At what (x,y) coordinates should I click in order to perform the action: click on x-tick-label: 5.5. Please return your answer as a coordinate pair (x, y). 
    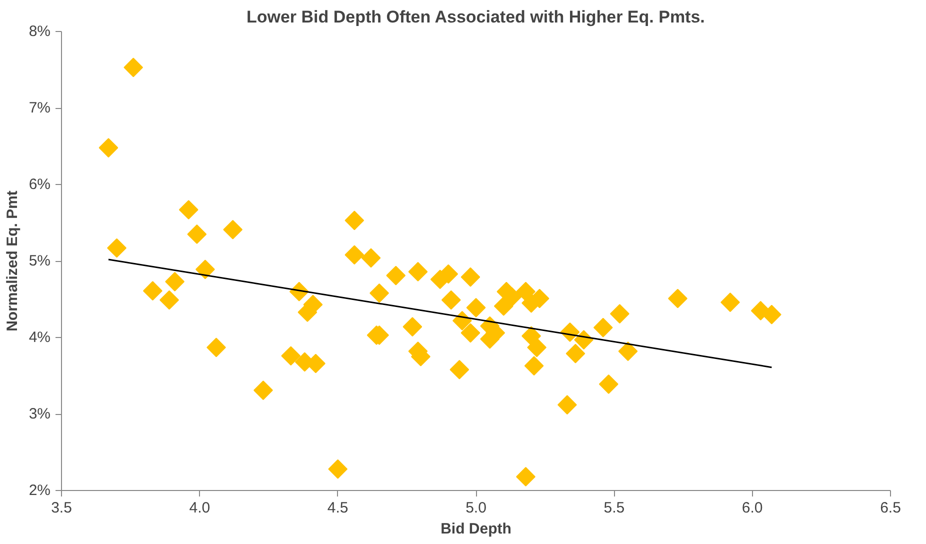
    Looking at the image, I should click on (614, 508).